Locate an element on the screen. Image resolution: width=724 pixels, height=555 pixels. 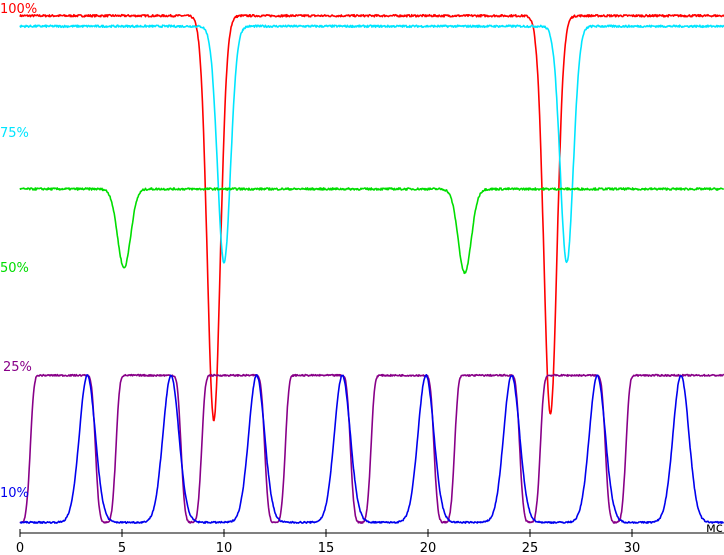
series-label-0: 100% is located at coordinates (18, 9).